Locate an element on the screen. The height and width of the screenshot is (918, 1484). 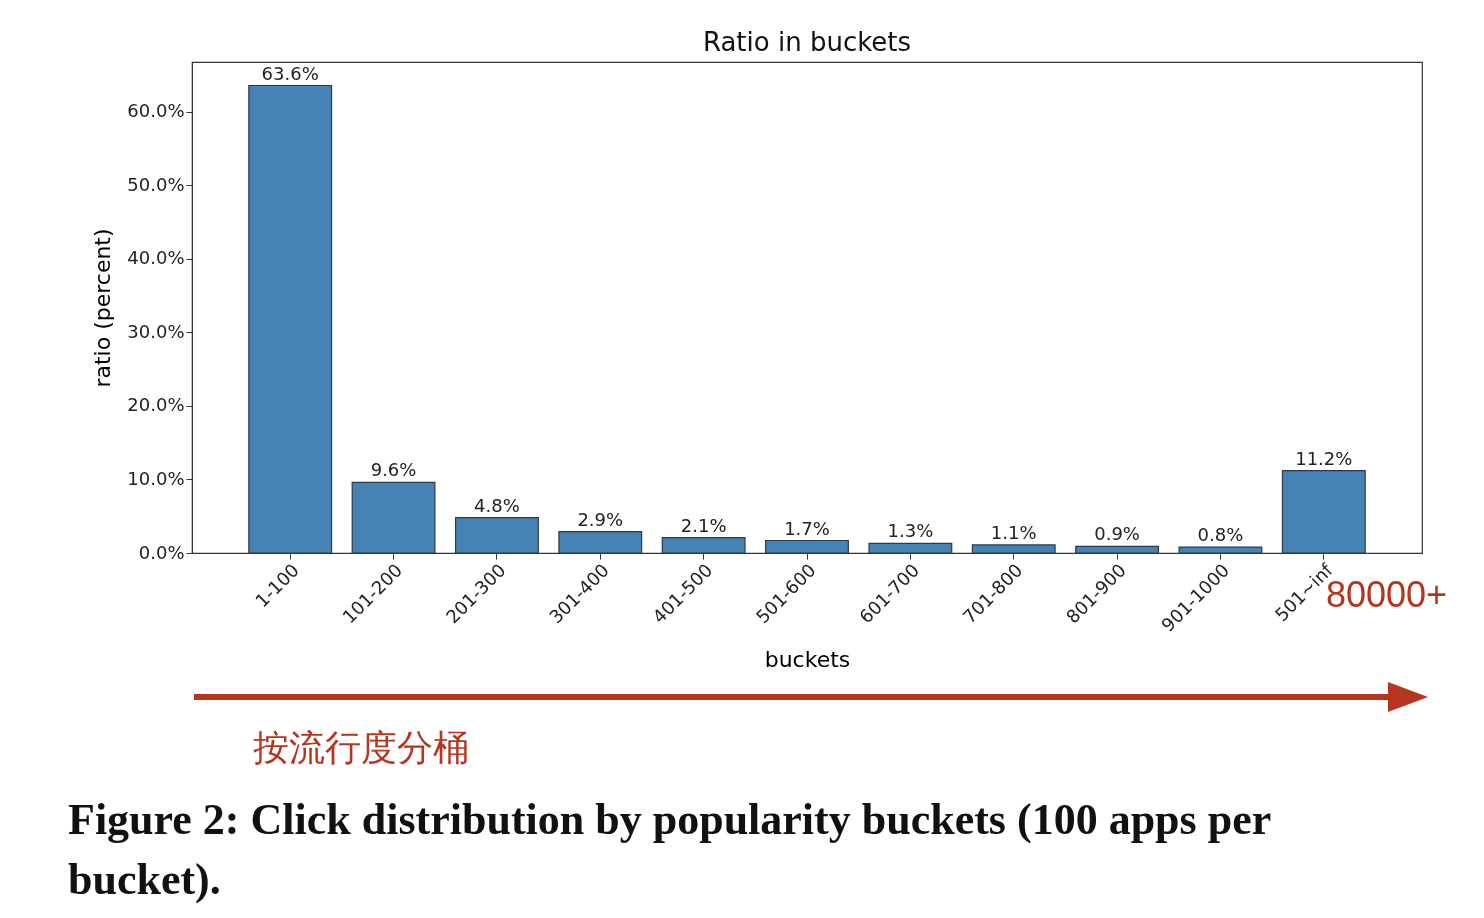
x-axis-title: buckets is located at coordinates (807, 659).